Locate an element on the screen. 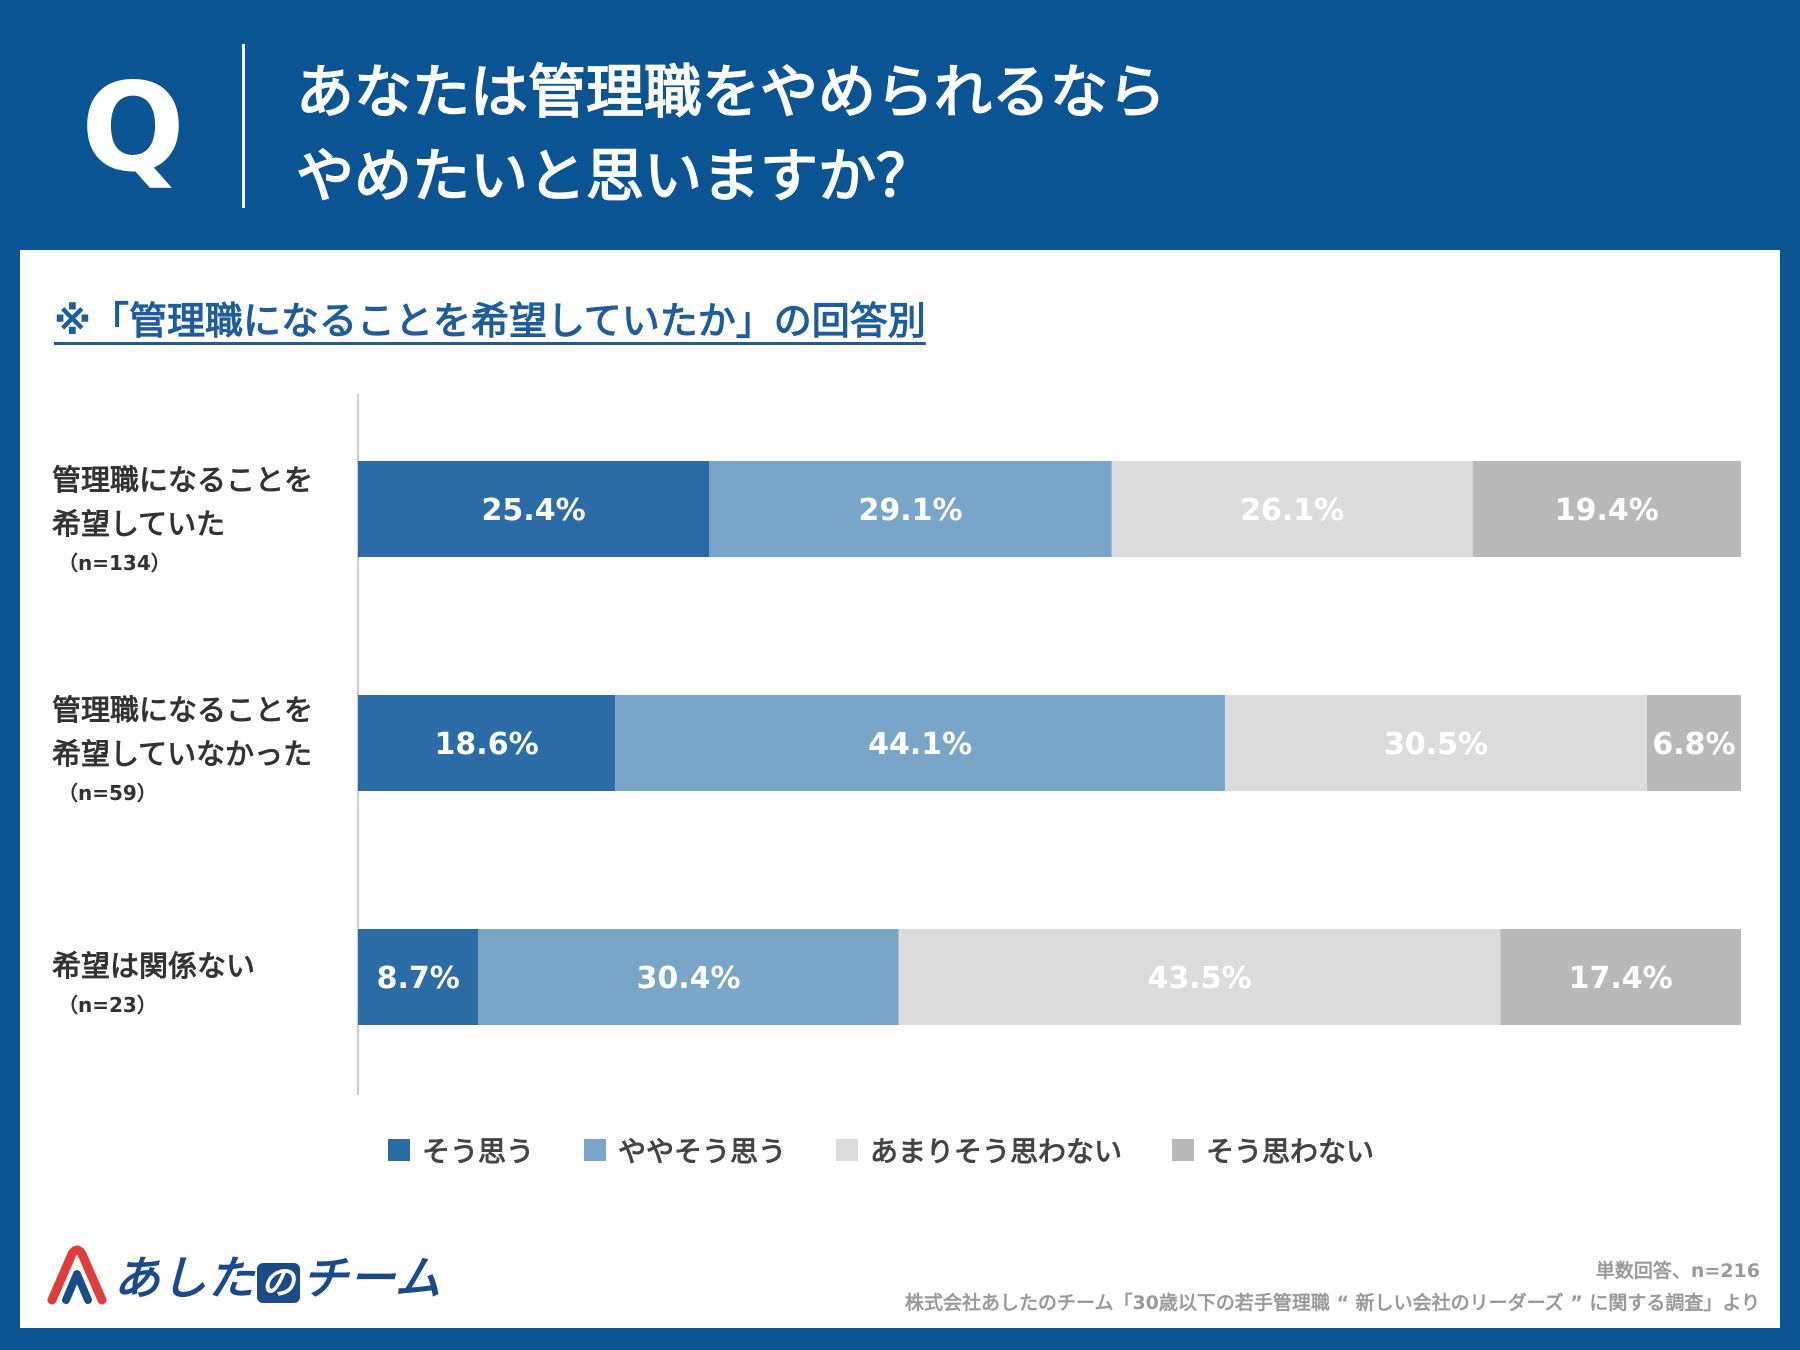  row-label-line: 希望していた is located at coordinates (139, 524).